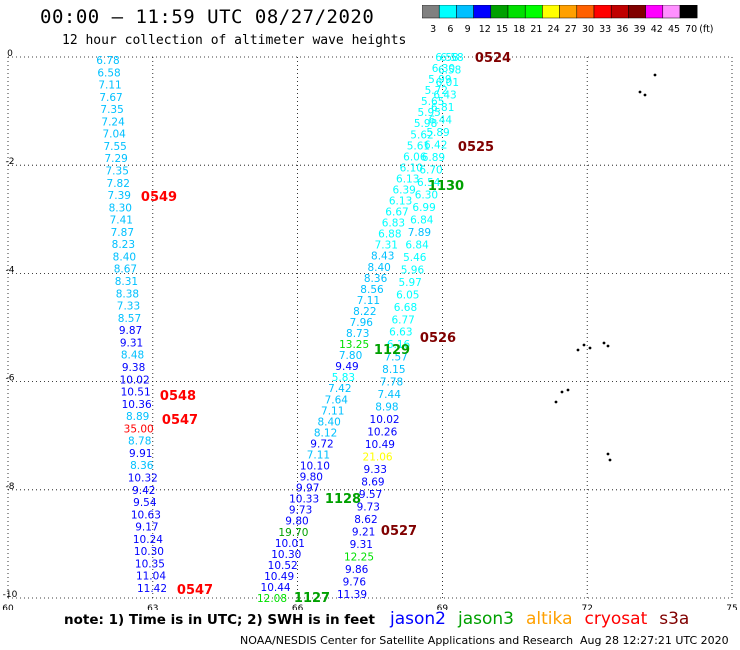 Image resolution: width=740 pixels, height=650 pixels. What do you see at coordinates (399, 345) in the screenshot?
I see `track-a-value: 6.16` at bounding box center [399, 345].